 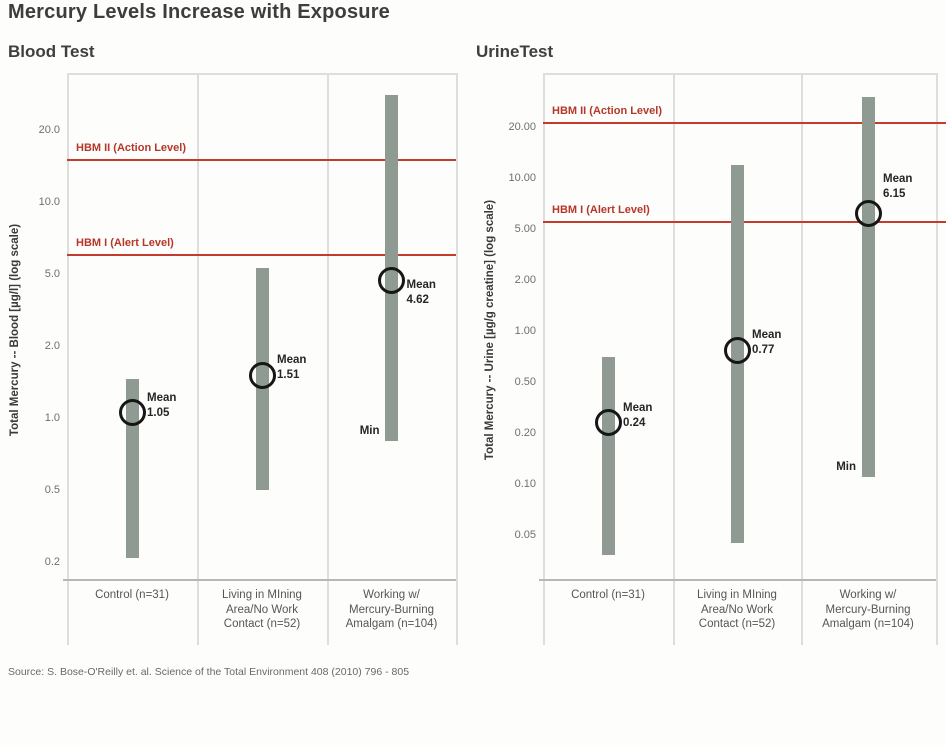 I want to click on y-tick-label: 5.0, so click(x=52, y=274).